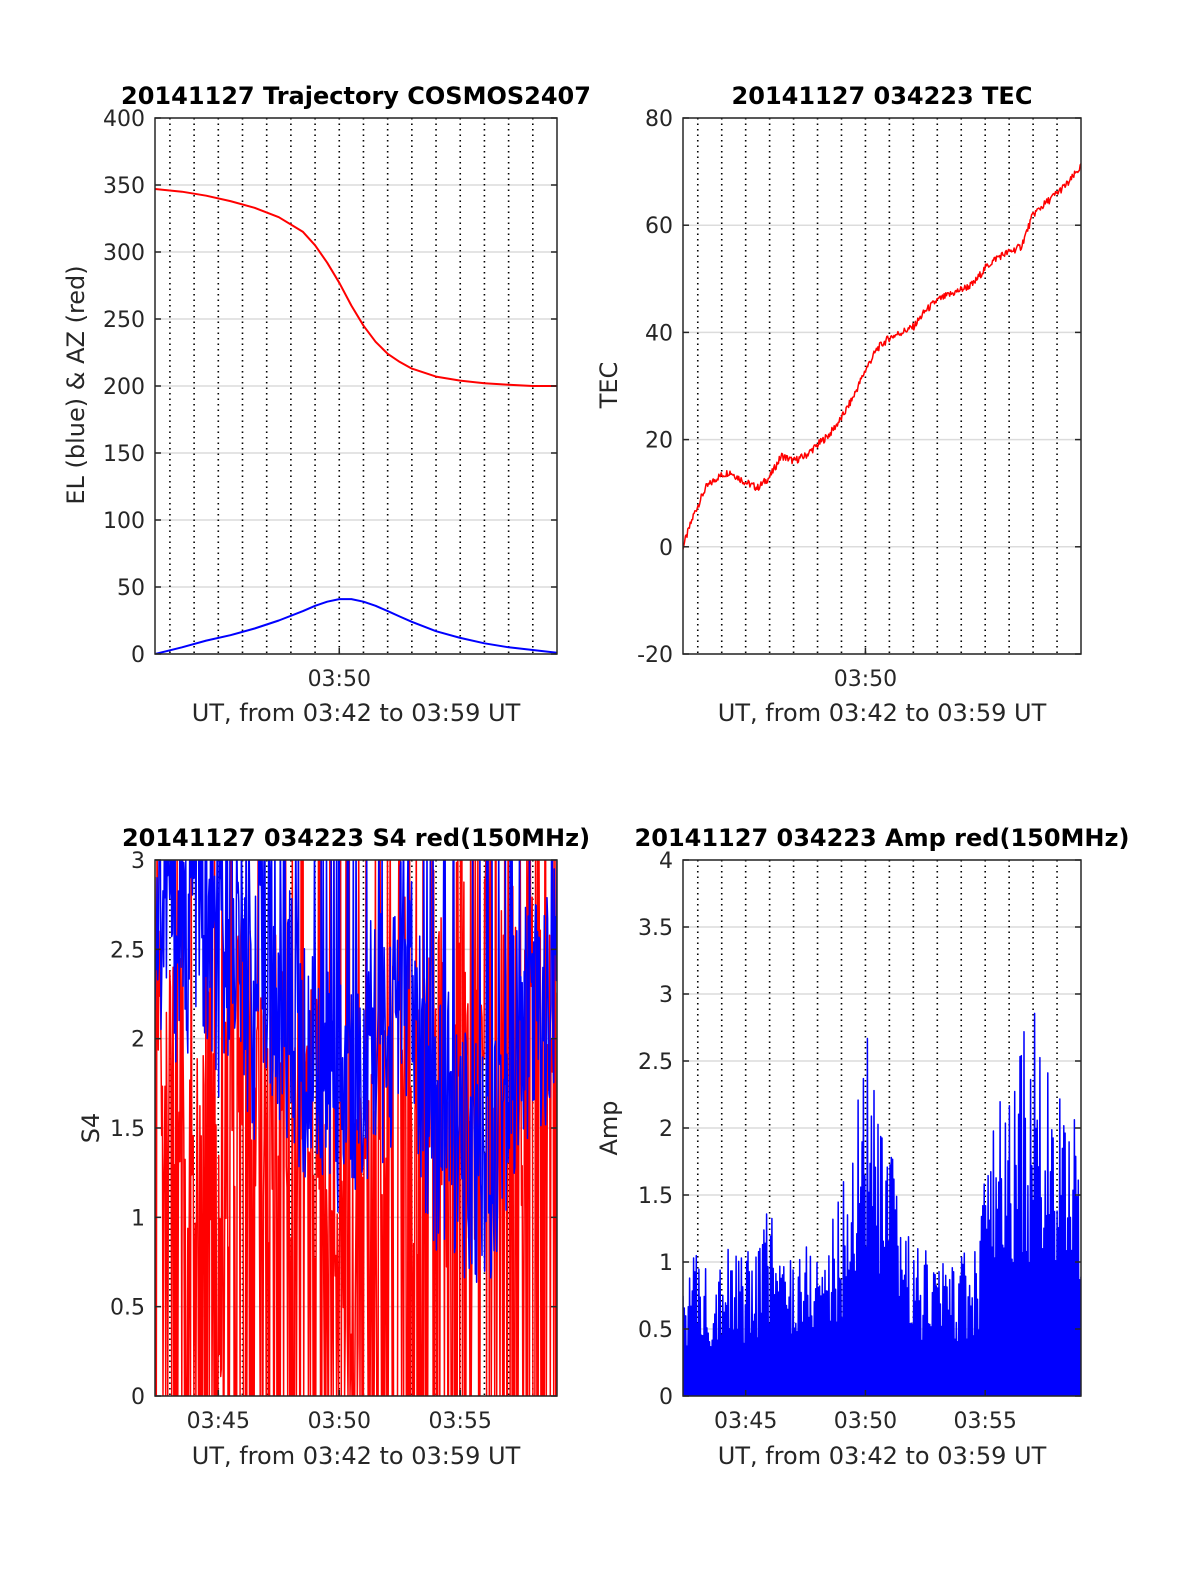 The image size is (1200, 1575). I want to click on y-axis-label: S4, so click(91, 1128).